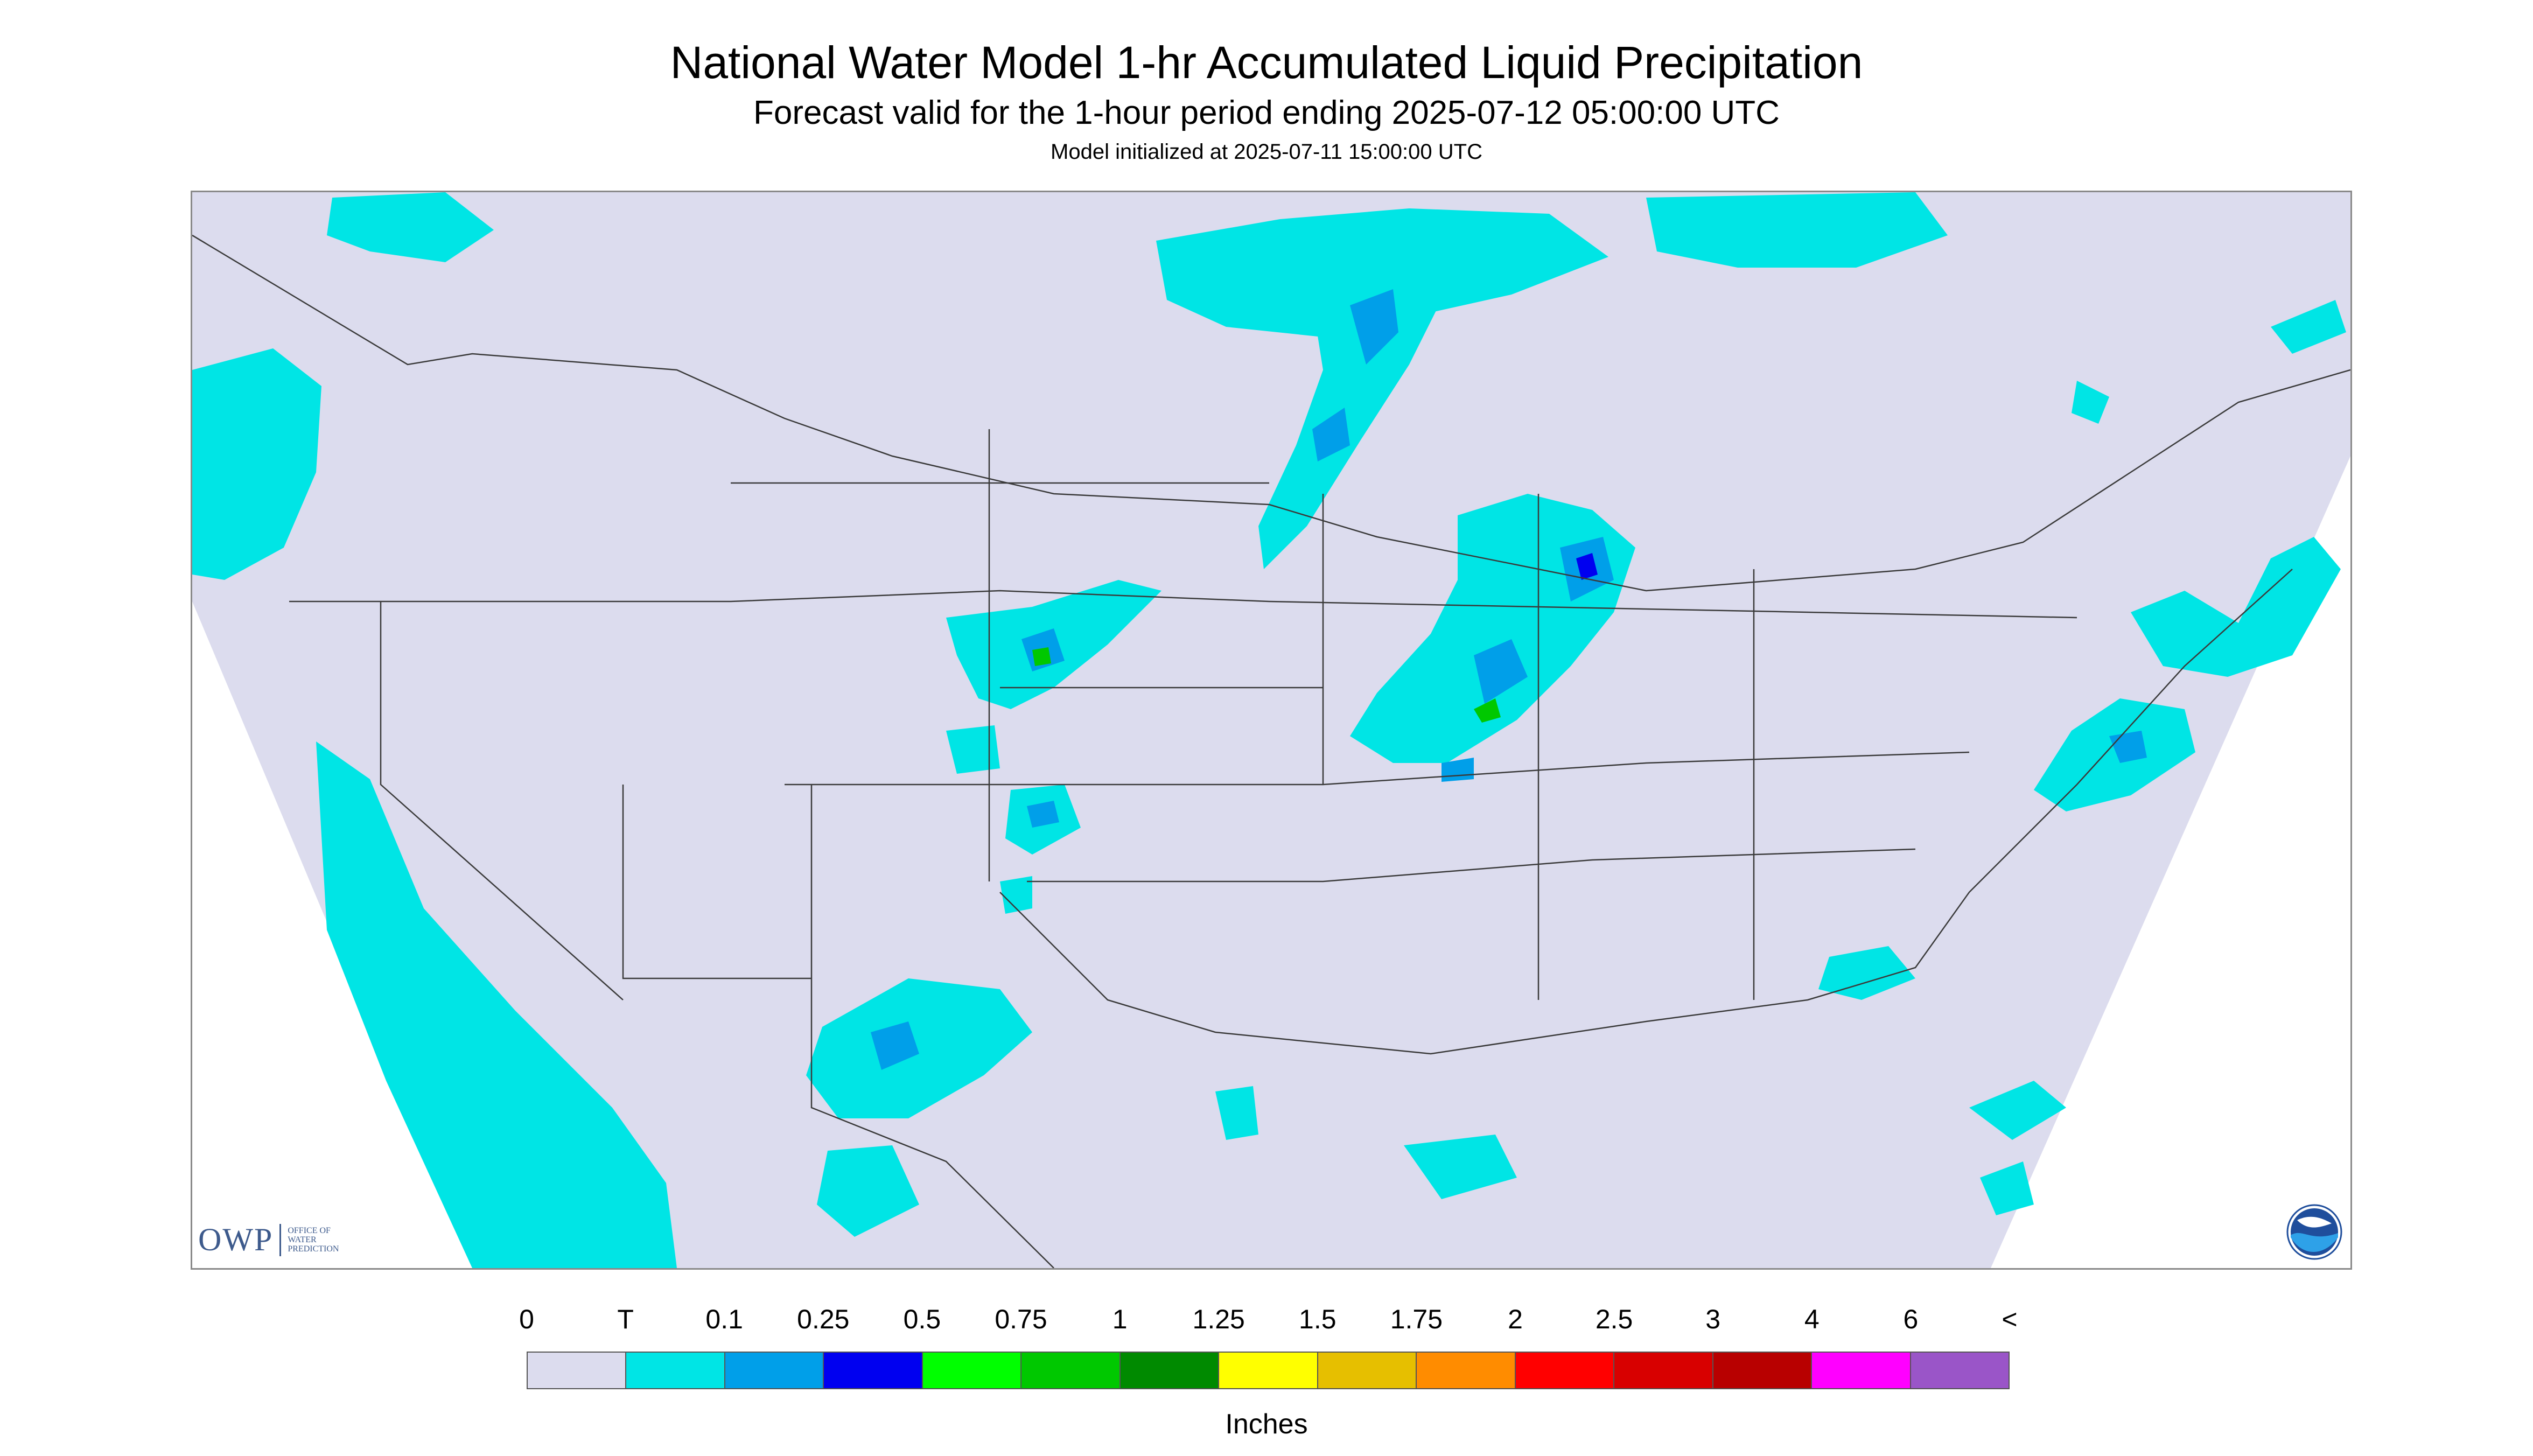  Describe the element at coordinates (1021, 1319) in the screenshot. I see `legend-tick-label: 0.75` at that location.